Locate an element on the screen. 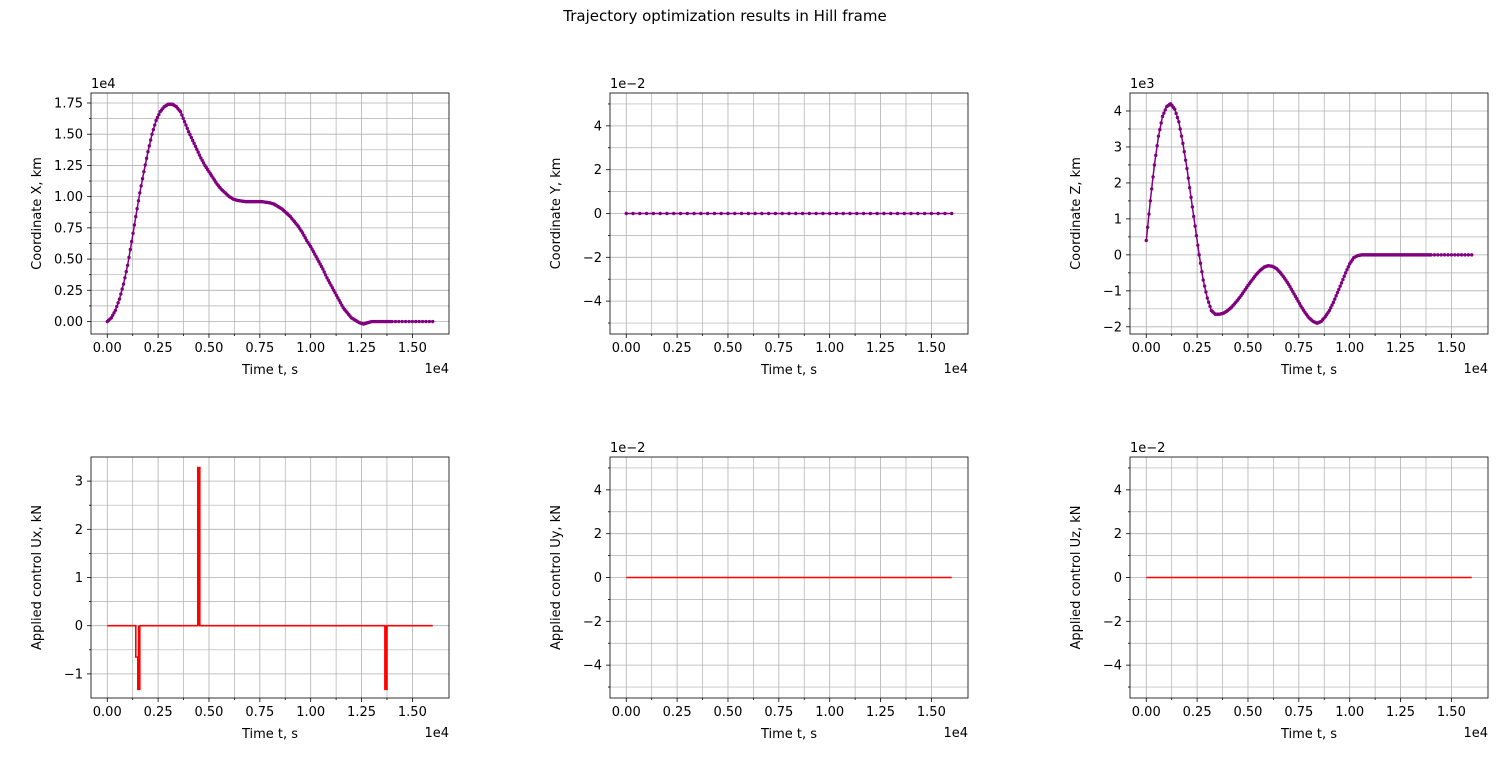  tick-label-y: 0.00 is located at coordinates (68, 322).